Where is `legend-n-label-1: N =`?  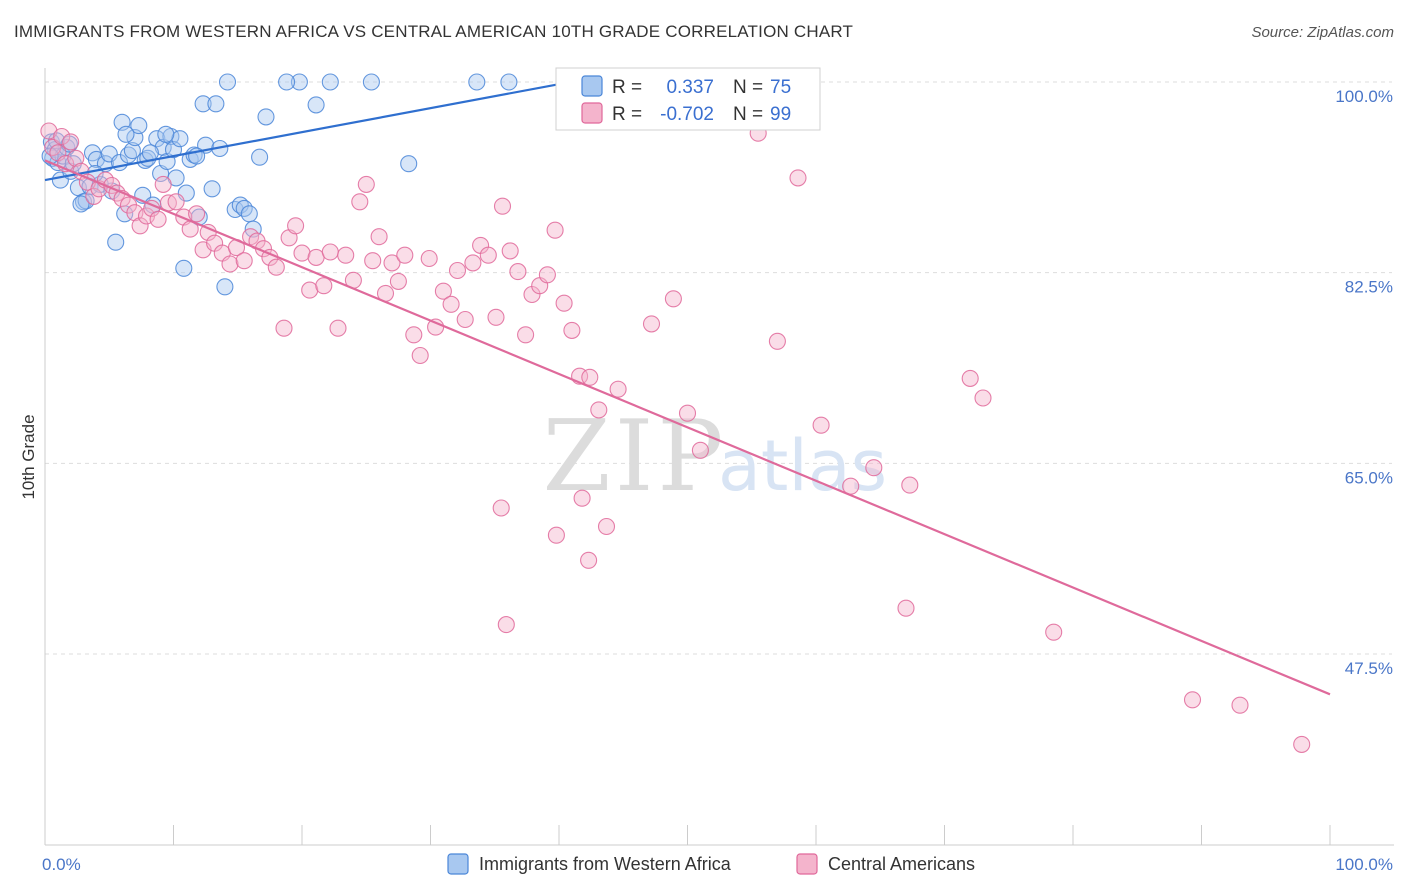 legend-n-label-1: N = is located at coordinates (748, 87).